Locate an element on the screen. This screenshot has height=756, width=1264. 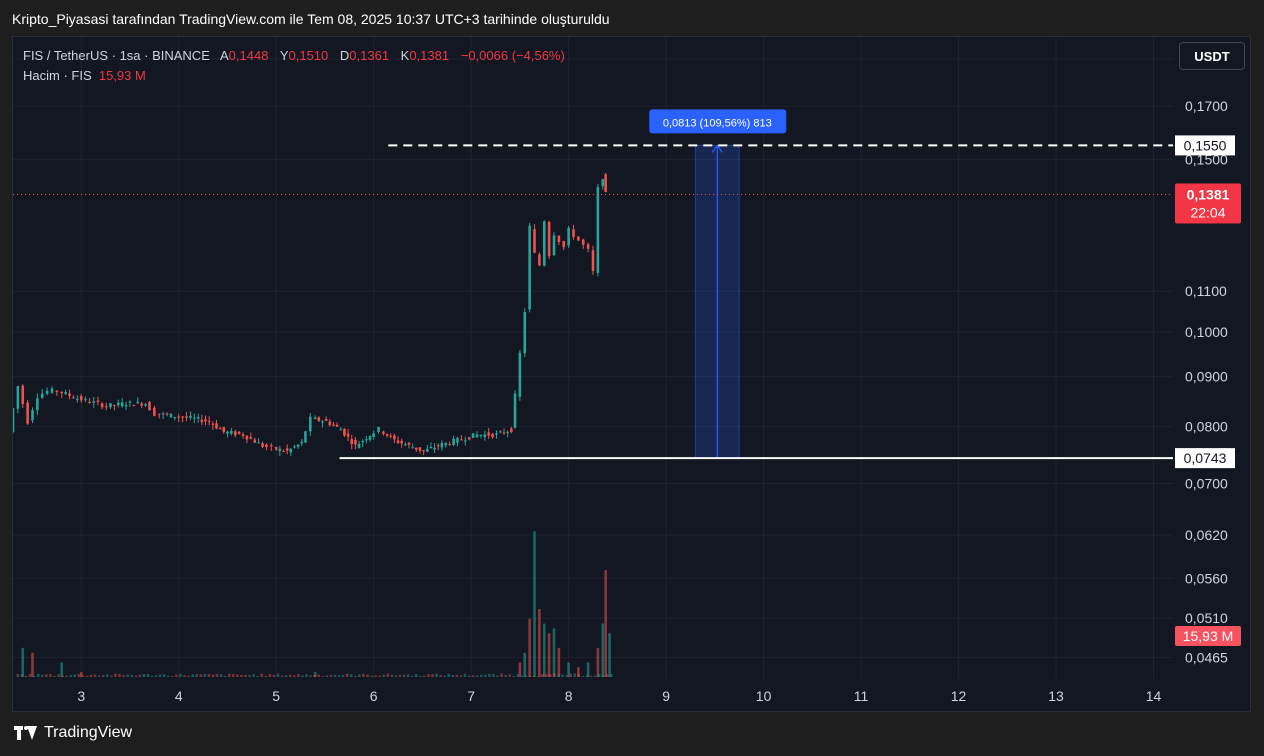
time-tick-label: 14 is located at coordinates (1154, 696).